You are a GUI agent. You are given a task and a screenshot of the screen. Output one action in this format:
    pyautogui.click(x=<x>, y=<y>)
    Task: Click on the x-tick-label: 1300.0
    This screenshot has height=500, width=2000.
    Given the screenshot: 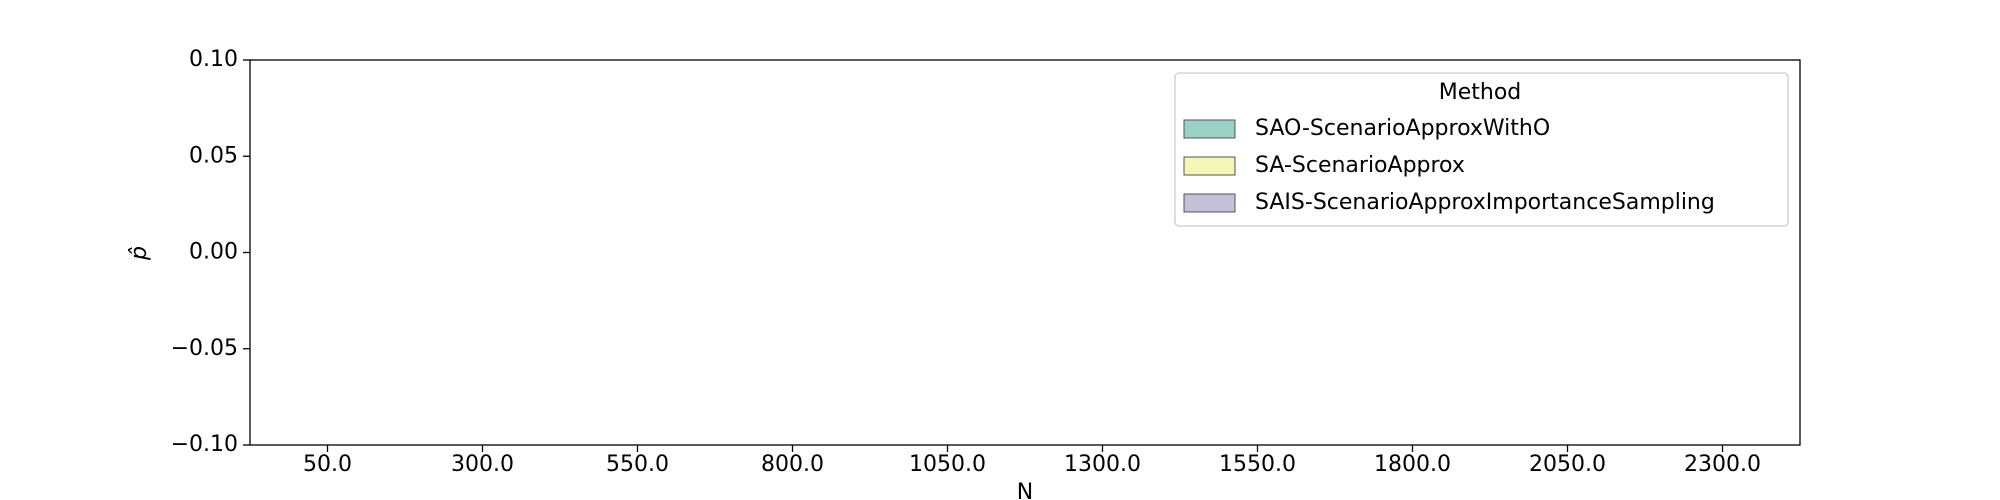 What is the action you would take?
    pyautogui.click(x=1102, y=464)
    